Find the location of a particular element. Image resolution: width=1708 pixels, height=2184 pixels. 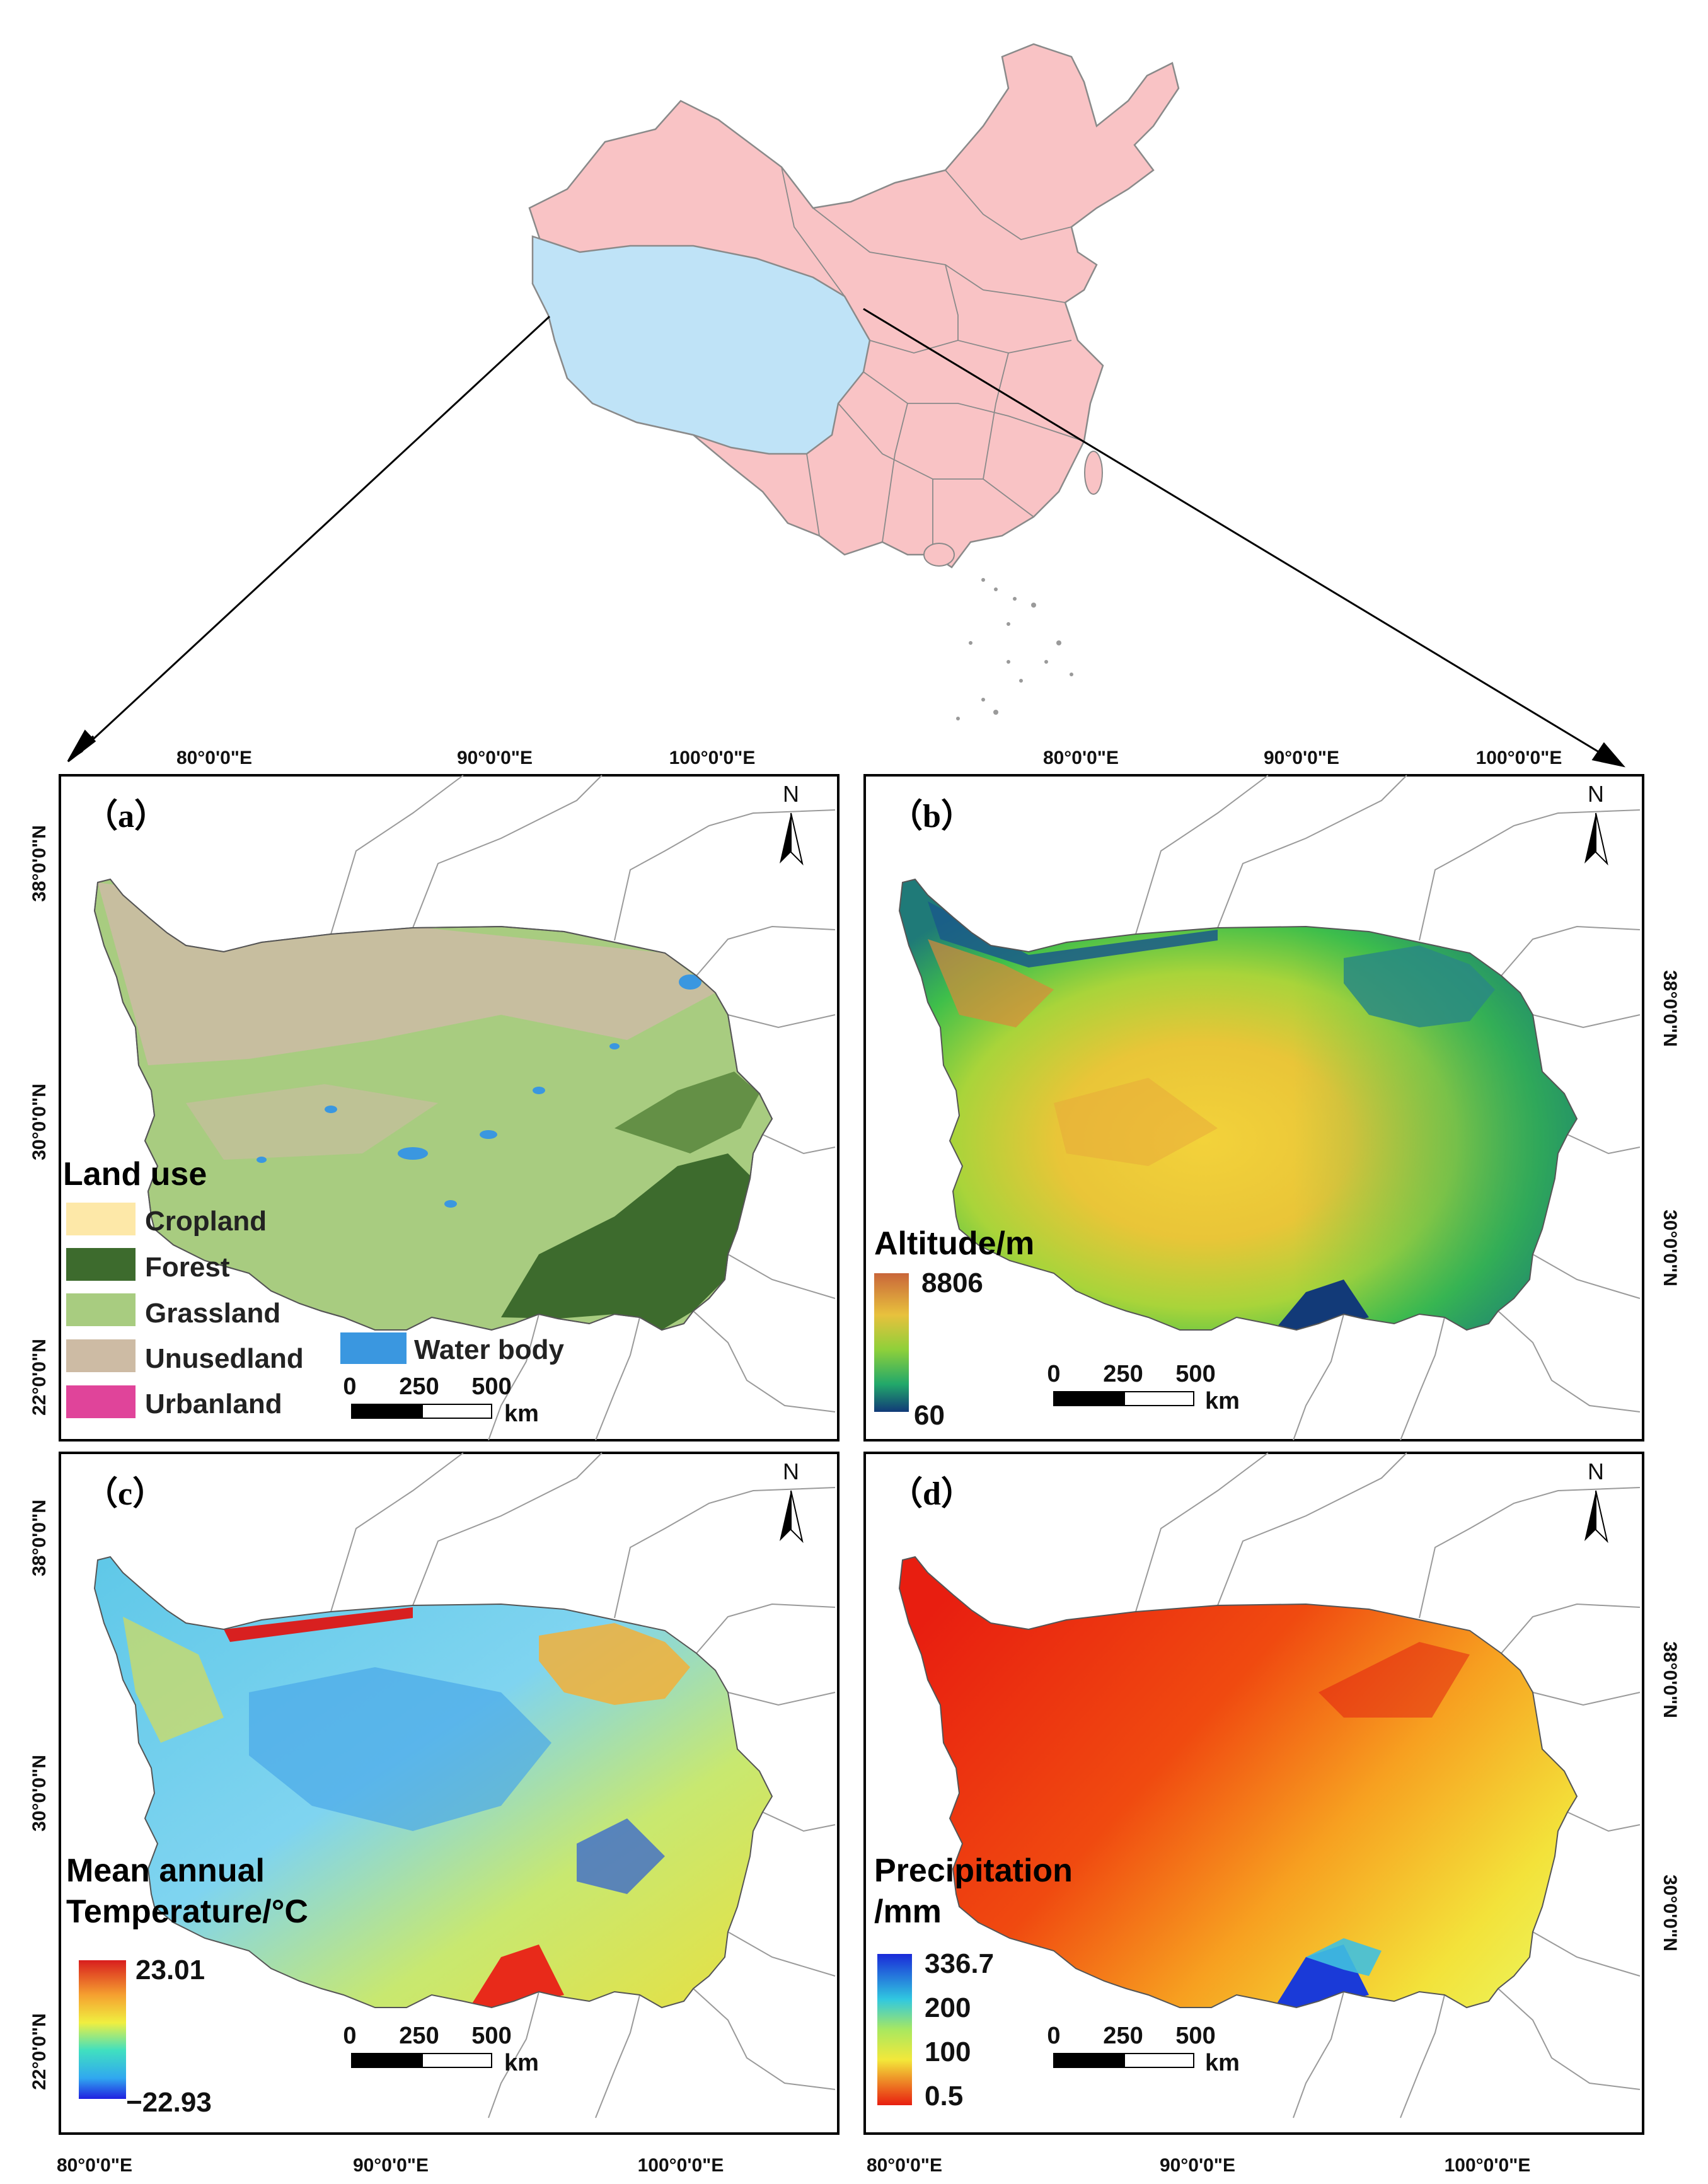

panel-b-label: （b） is located at coordinates (932, 816).